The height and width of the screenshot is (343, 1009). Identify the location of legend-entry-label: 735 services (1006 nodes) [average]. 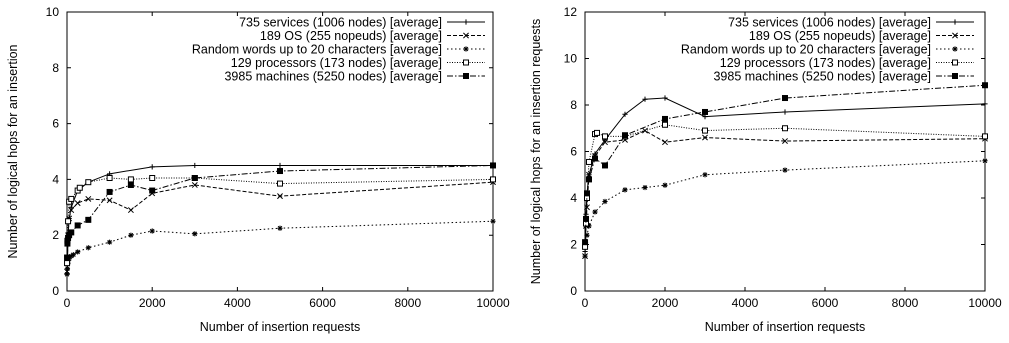
(340, 23).